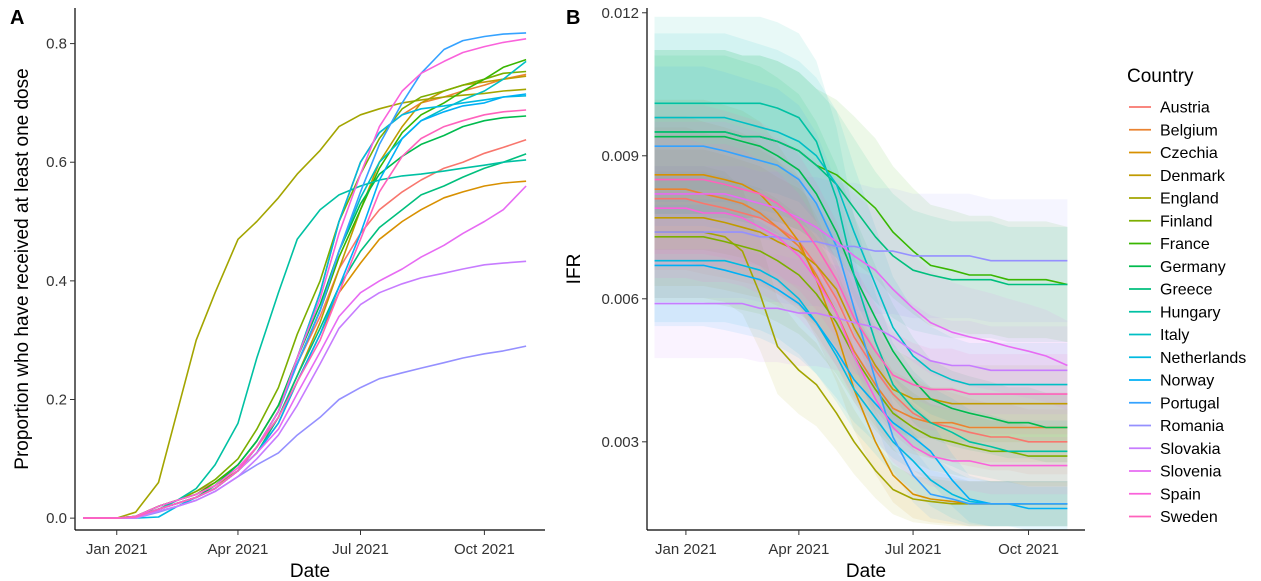 This screenshot has width=1261, height=581. What do you see at coordinates (1203, 358) in the screenshot?
I see `legend-label-netherlands: Netherlands` at bounding box center [1203, 358].